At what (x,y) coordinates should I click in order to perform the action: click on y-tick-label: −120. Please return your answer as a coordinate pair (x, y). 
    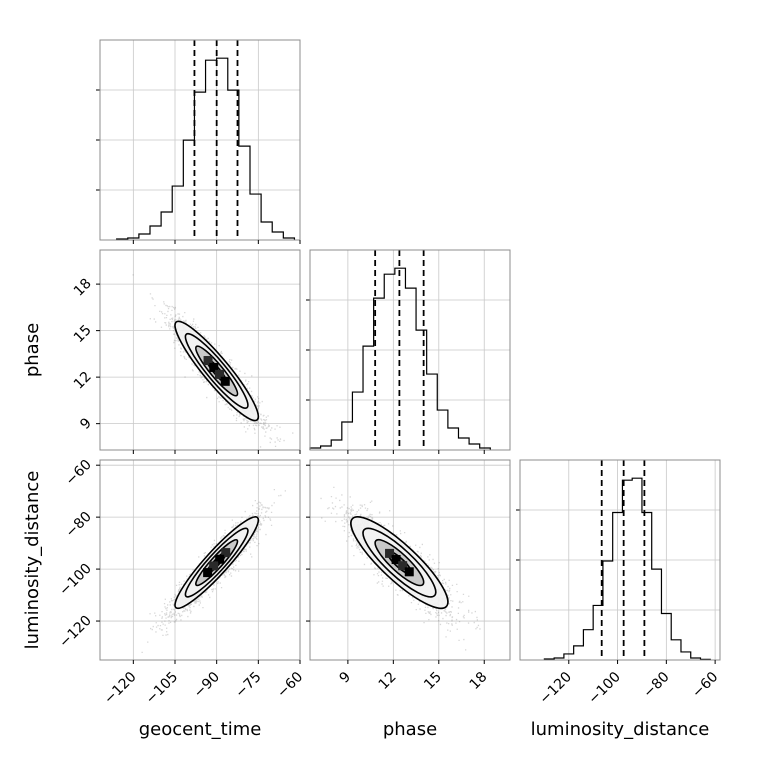
    Looking at the image, I should click on (75, 632).